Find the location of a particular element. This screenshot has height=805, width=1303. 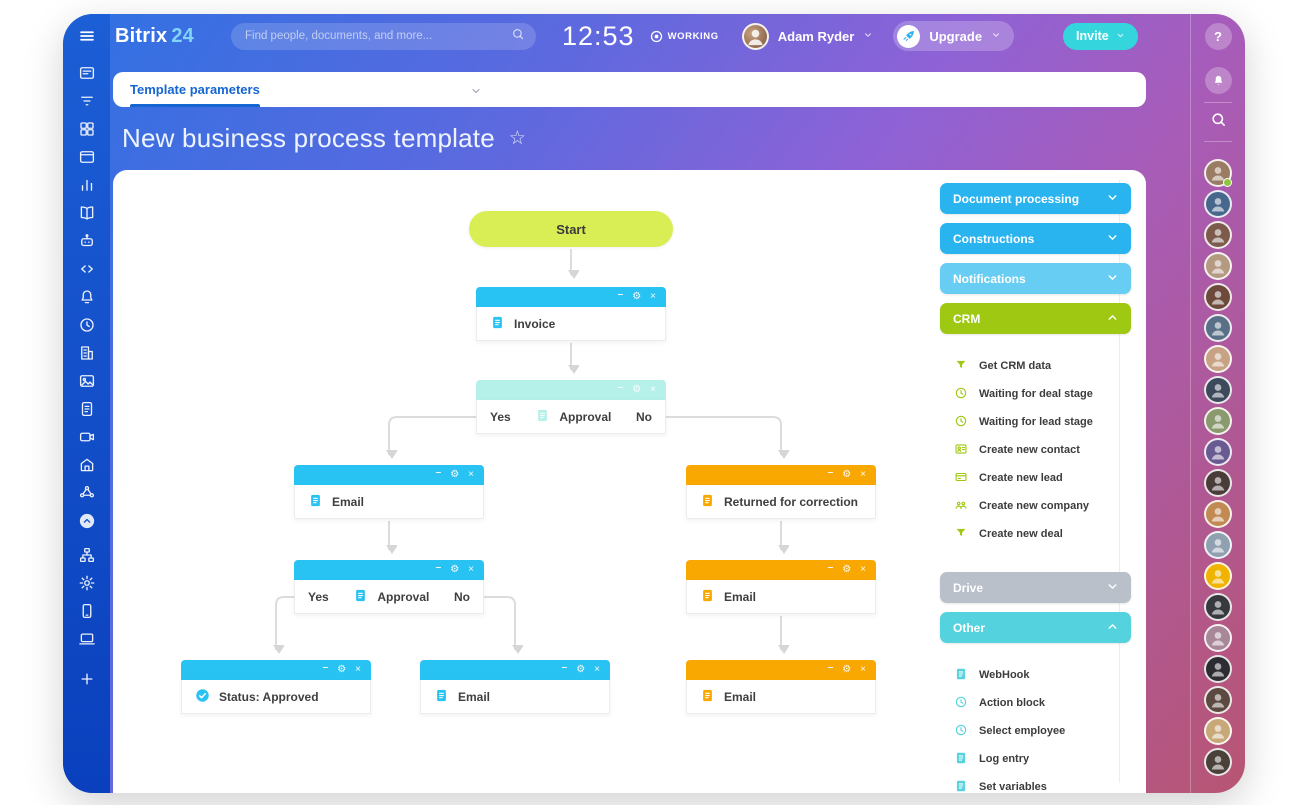

sidebar-chart-icon is located at coordinates (87, 185).